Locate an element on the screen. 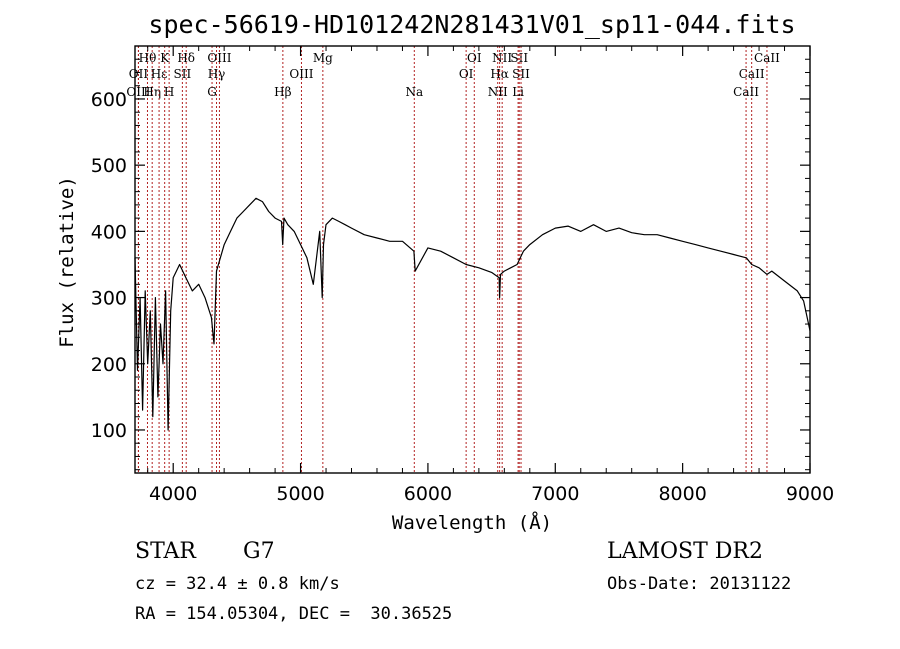 The height and width of the screenshot is (649, 900). line-label-13: OIII is located at coordinates (301, 74).